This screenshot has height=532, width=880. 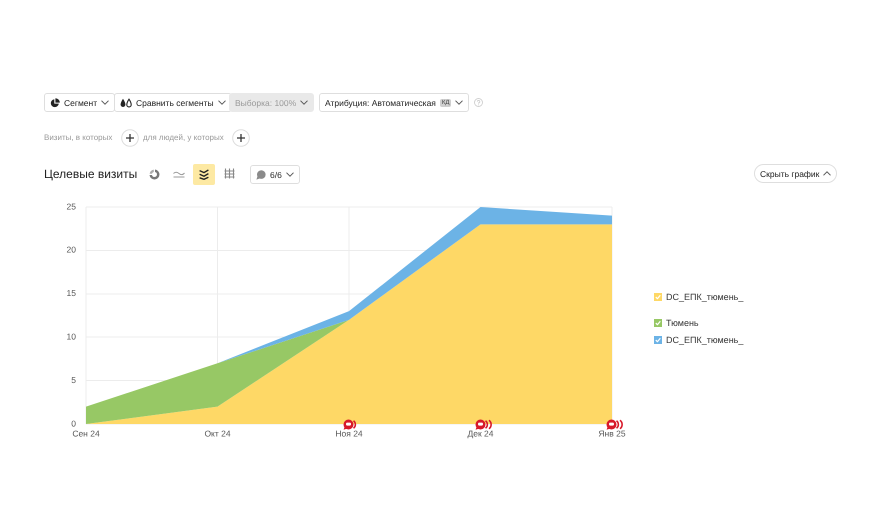 What do you see at coordinates (612, 433) in the screenshot?
I see `x-tick-label: Янв 25` at bounding box center [612, 433].